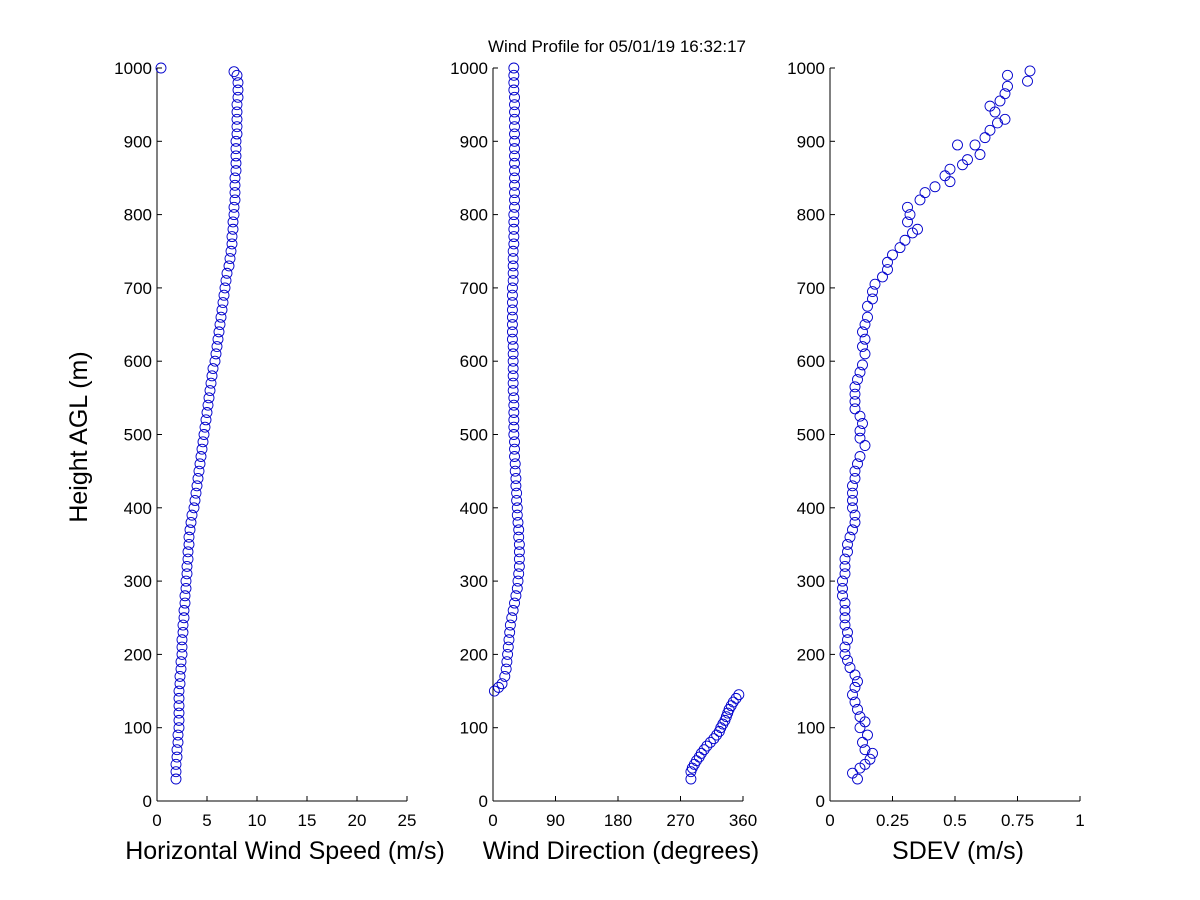 The image size is (1200, 900). I want to click on y-tick-label: 800, so click(811, 215).